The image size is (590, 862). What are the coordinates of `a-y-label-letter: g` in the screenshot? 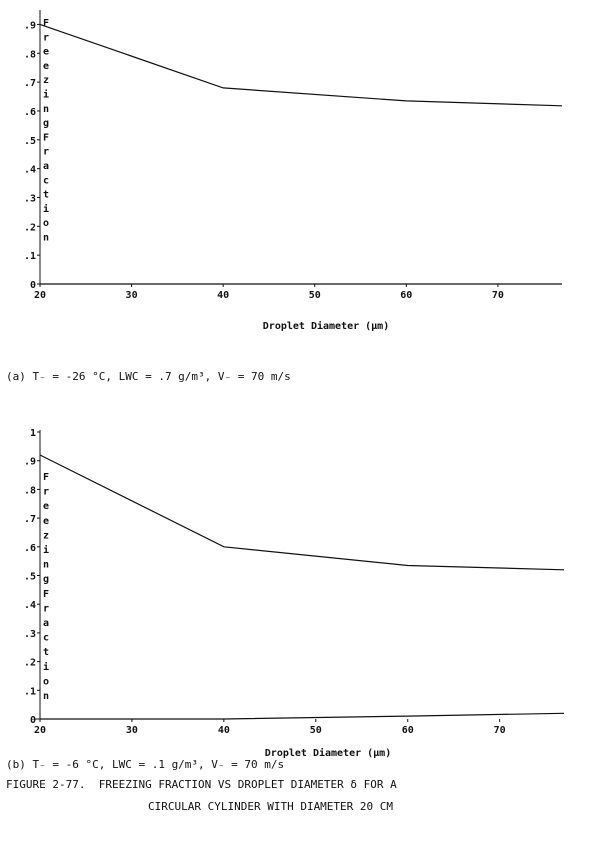 It's located at (46, 123).